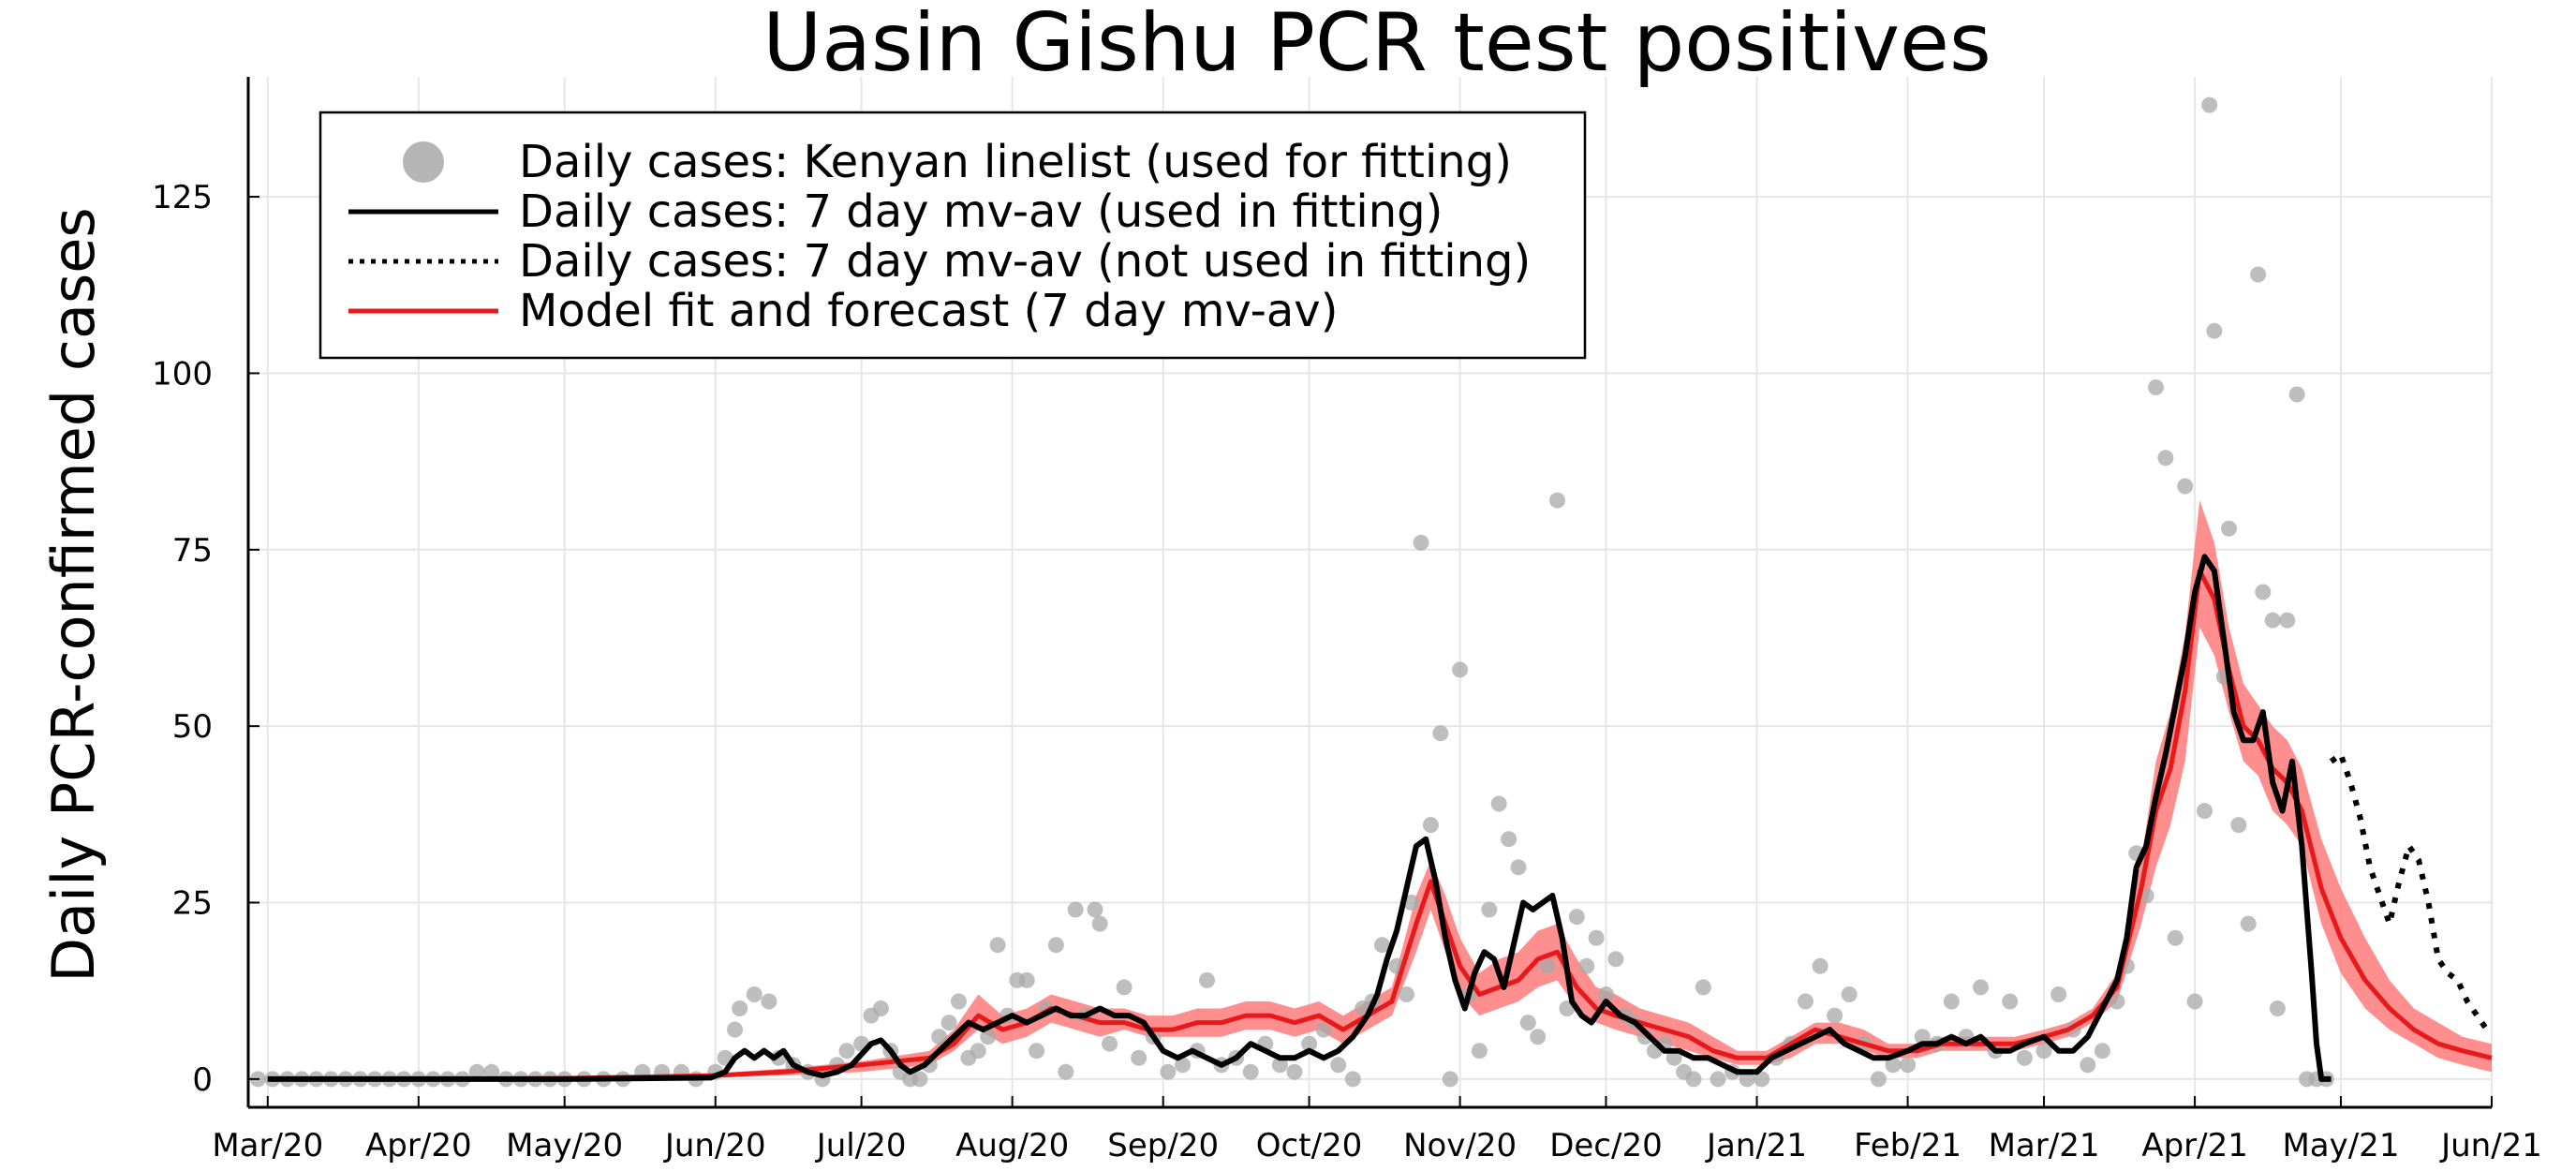 The width and height of the screenshot is (2576, 1171). Describe the element at coordinates (1606, 1145) in the screenshot. I see `x-tick-label: Dec/20` at that location.